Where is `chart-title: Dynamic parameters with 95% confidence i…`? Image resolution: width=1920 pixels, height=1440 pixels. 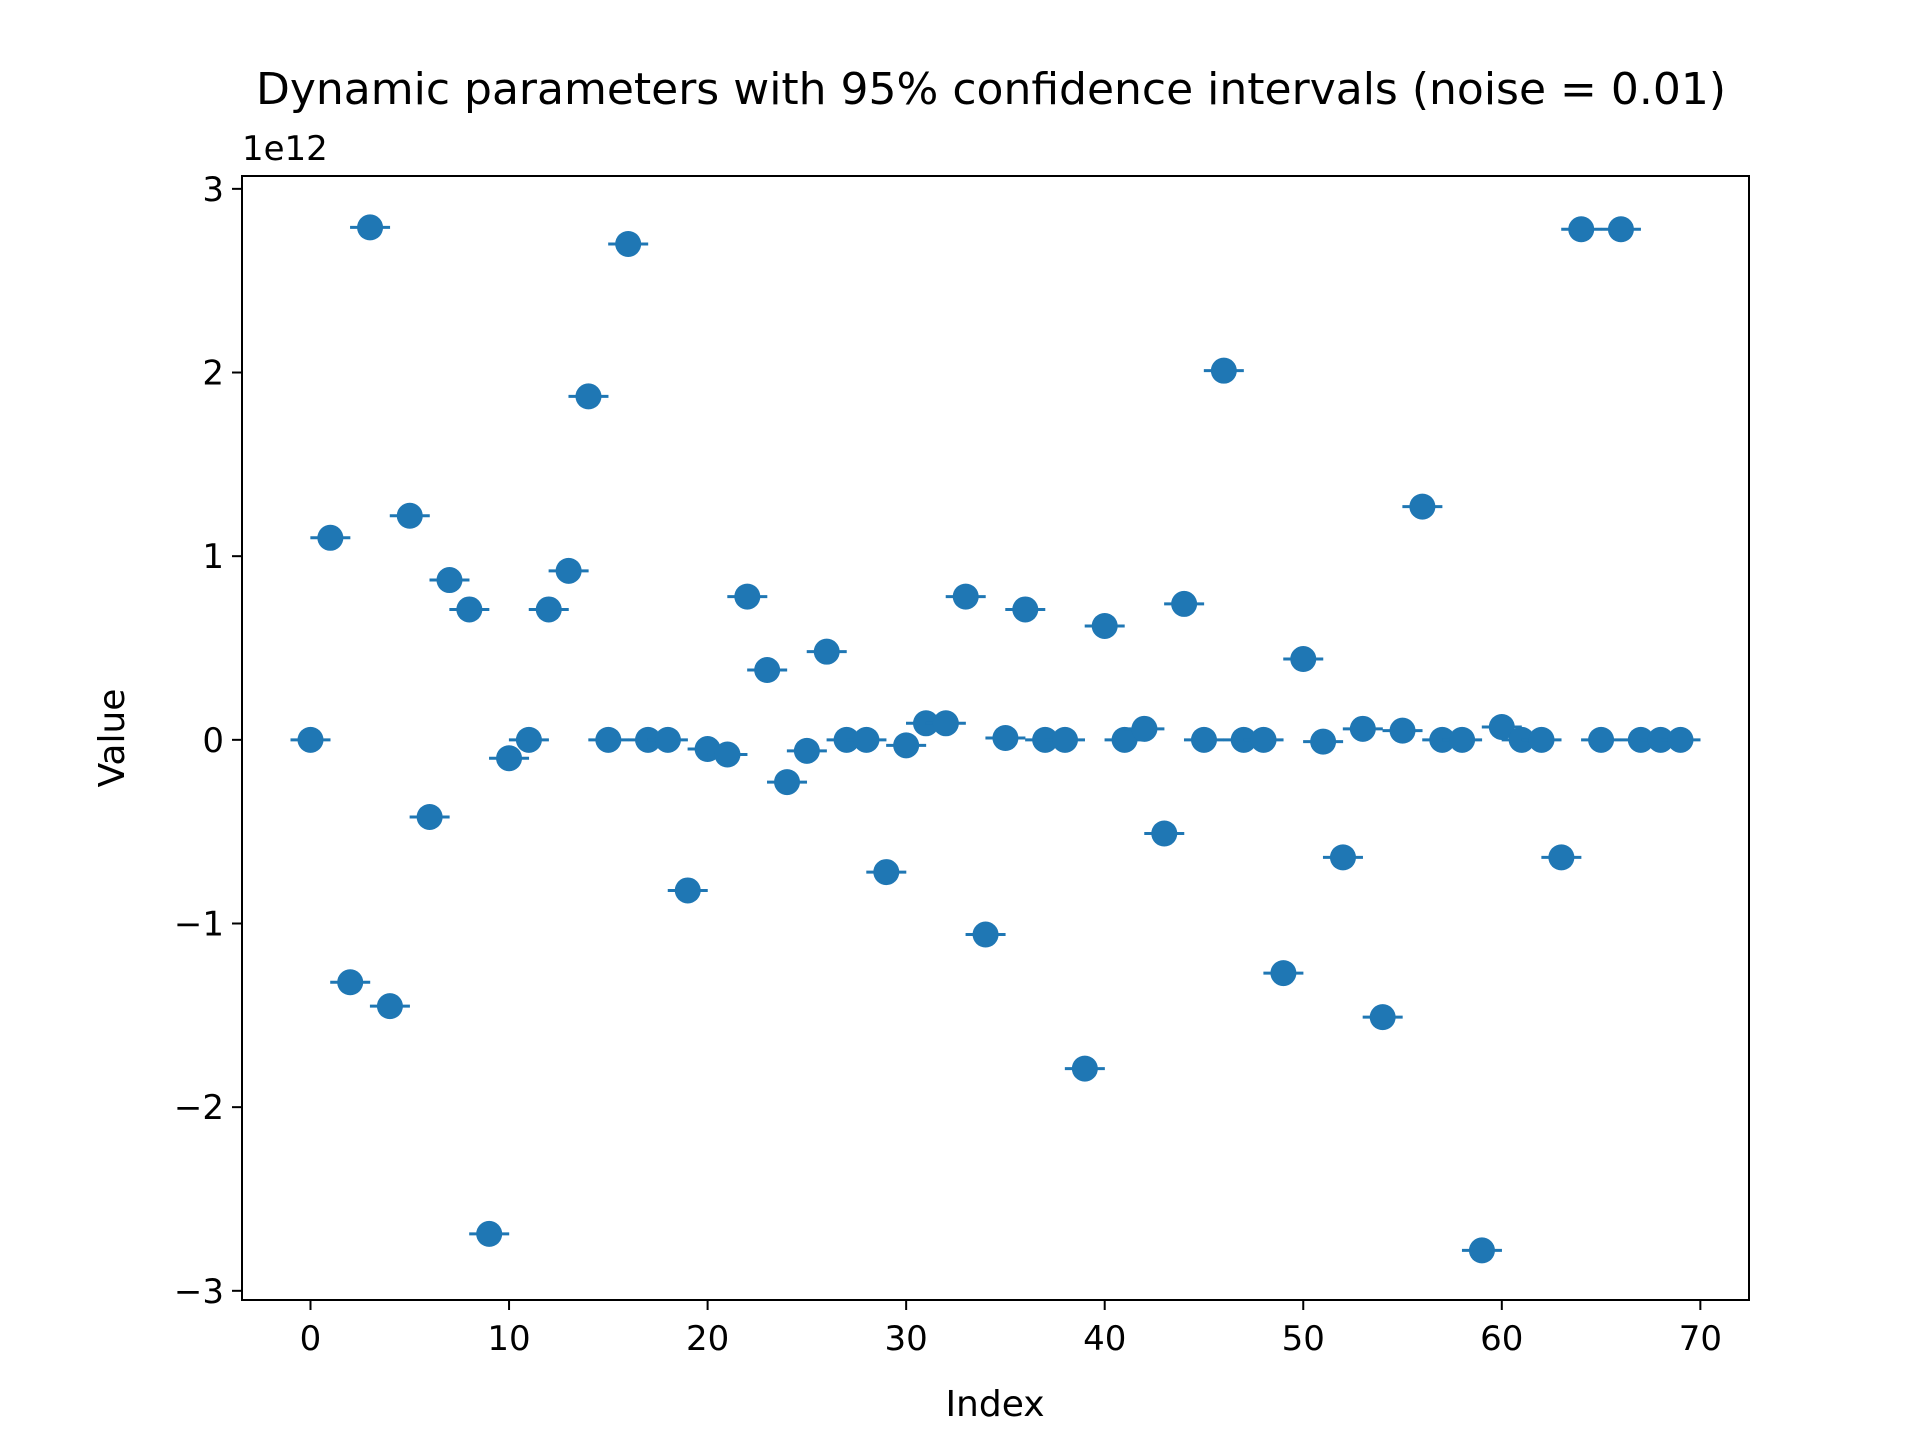
chart-title: Dynamic parameters with 95% confidence i… is located at coordinates (991, 89).